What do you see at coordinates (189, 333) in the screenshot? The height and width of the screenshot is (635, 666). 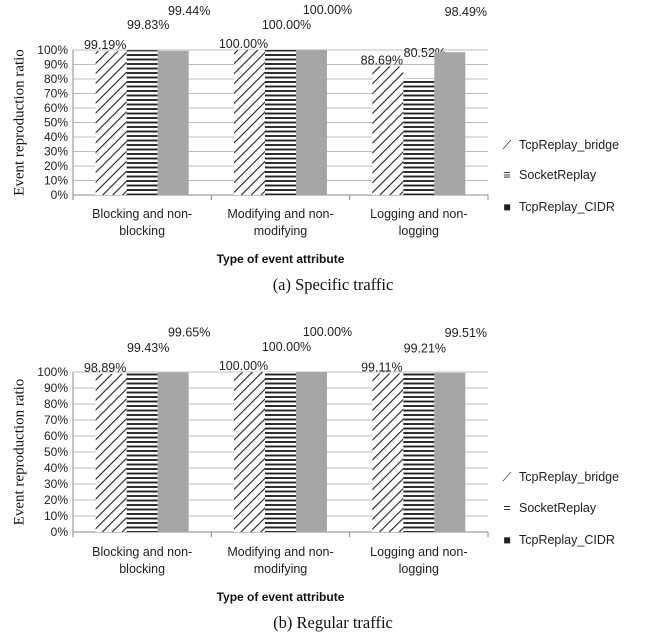 I see `data-label: 99.65%` at bounding box center [189, 333].